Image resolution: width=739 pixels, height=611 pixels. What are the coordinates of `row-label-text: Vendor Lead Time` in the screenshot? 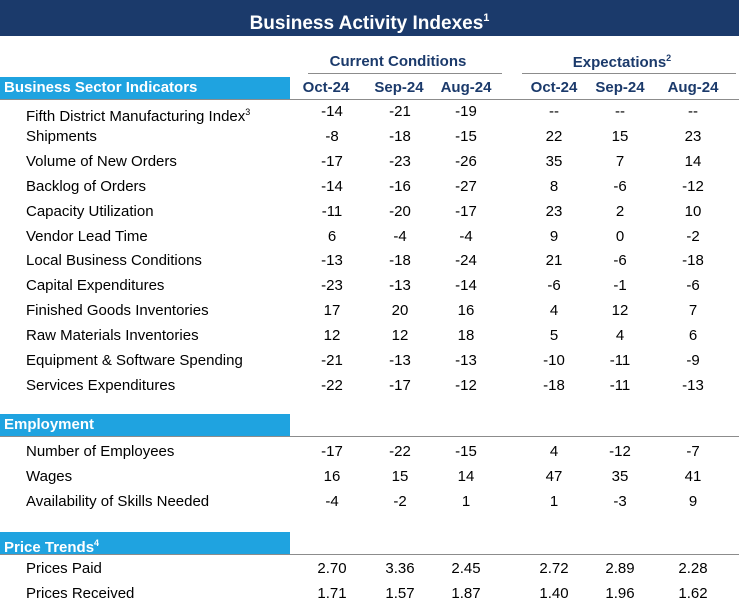 It's located at (87, 236).